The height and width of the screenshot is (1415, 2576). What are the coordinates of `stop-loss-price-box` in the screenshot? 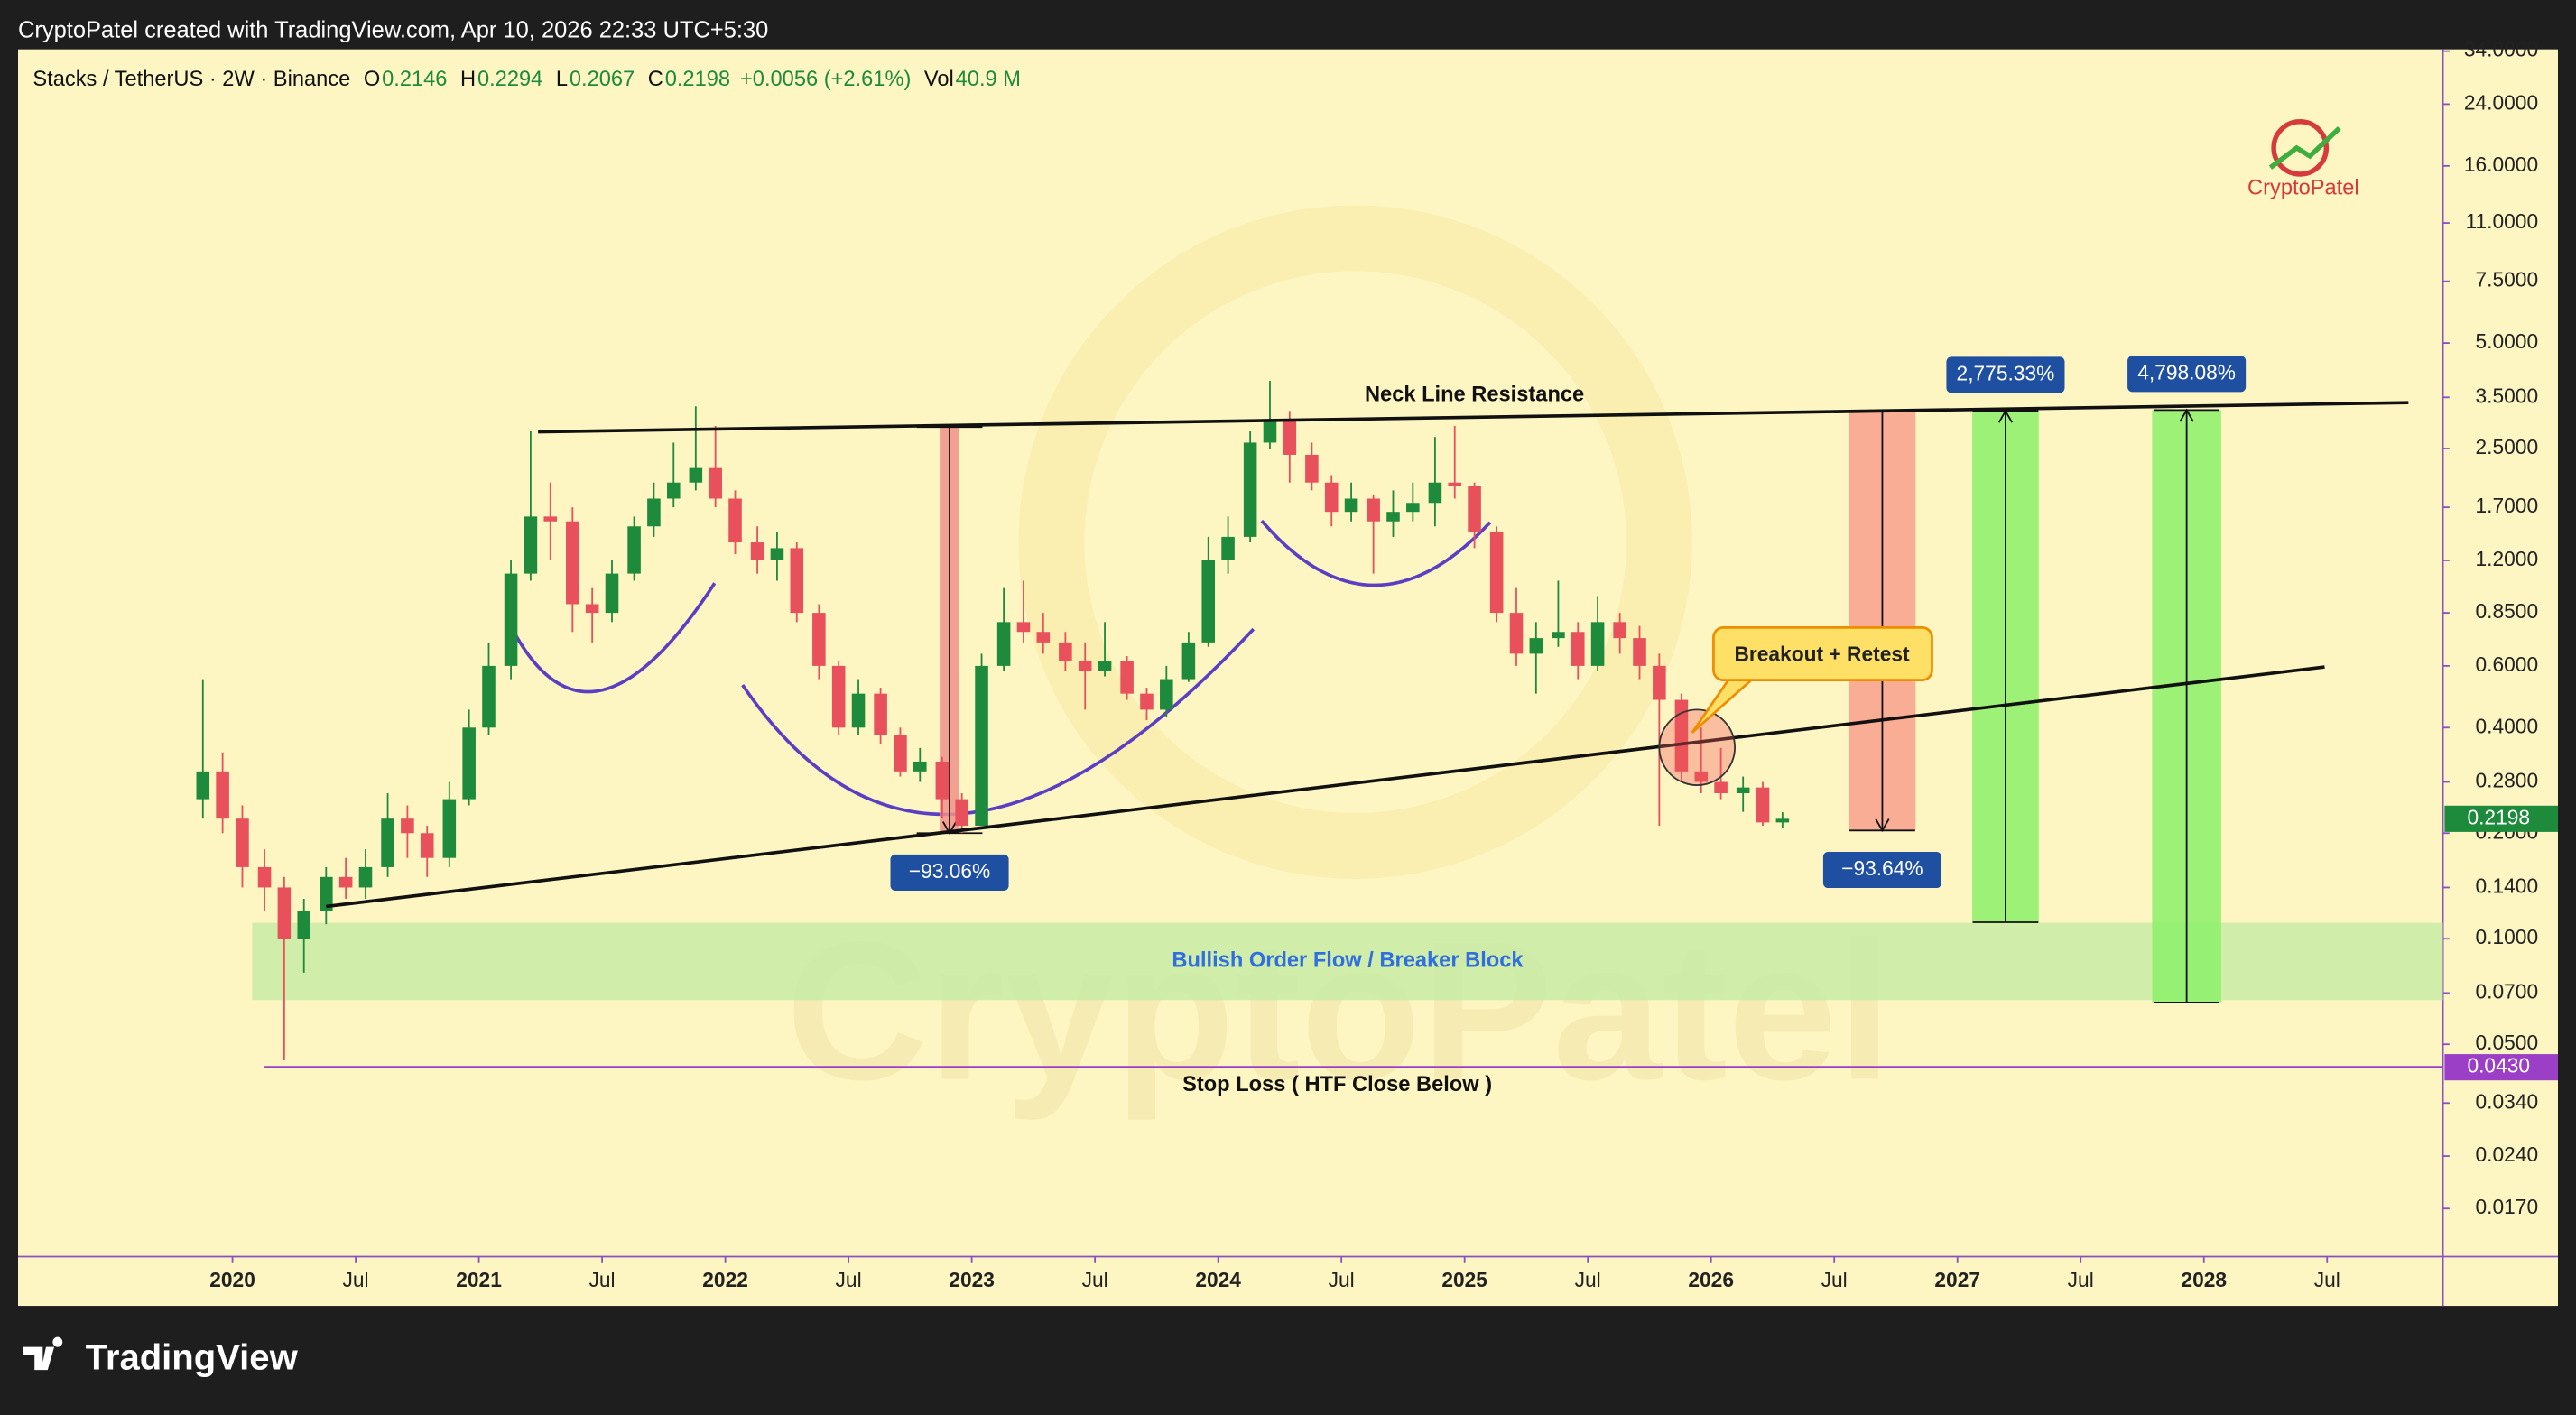 It's located at (2501, 1067).